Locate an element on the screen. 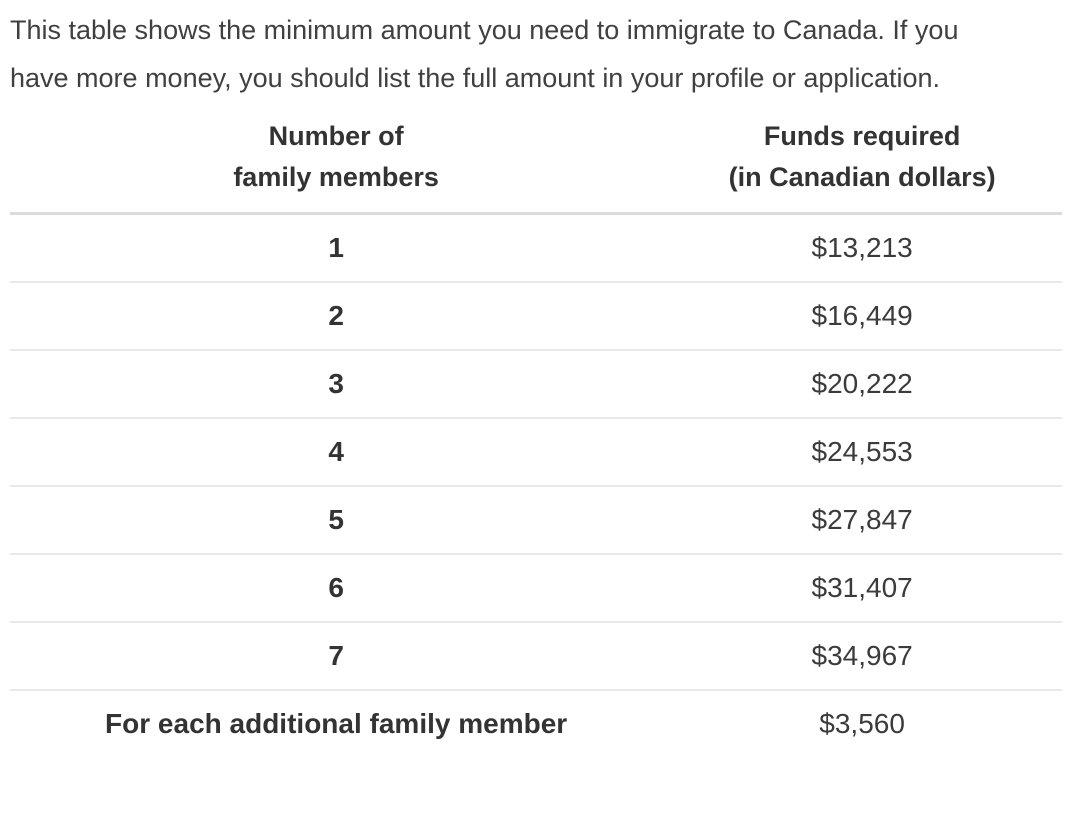  table-row: 7 $34,967 is located at coordinates (536, 657).